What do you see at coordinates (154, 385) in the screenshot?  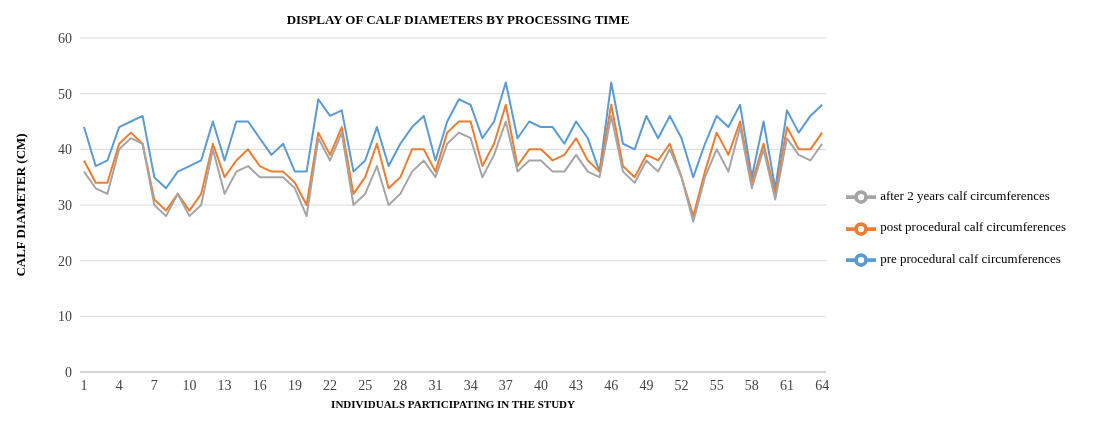 I see `x-tick-label: 7` at bounding box center [154, 385].